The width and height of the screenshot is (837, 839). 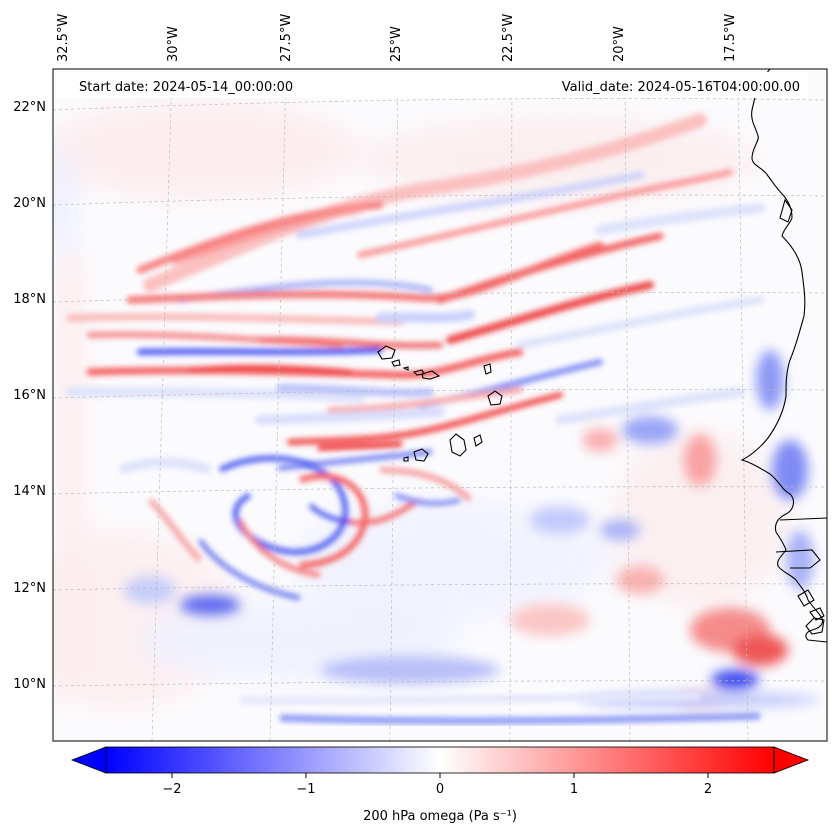 I want to click on lat-label: 22°N, so click(x=29, y=107).